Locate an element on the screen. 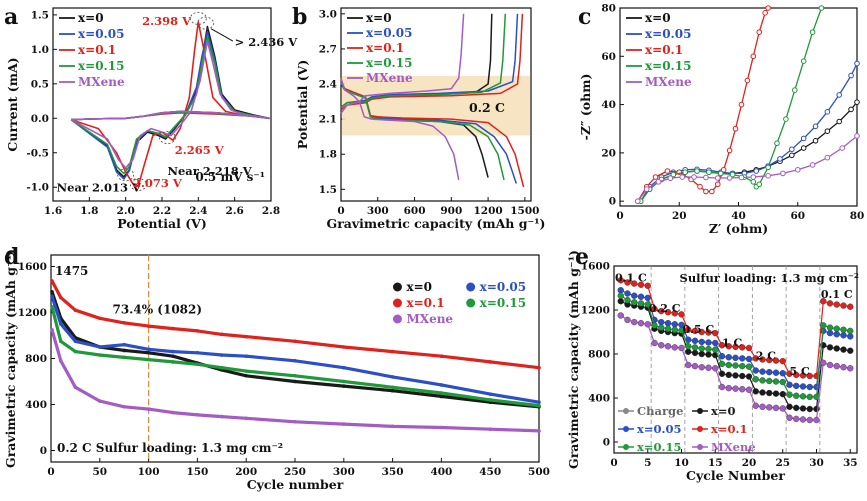  peak-marker is located at coordinates (126, 175).